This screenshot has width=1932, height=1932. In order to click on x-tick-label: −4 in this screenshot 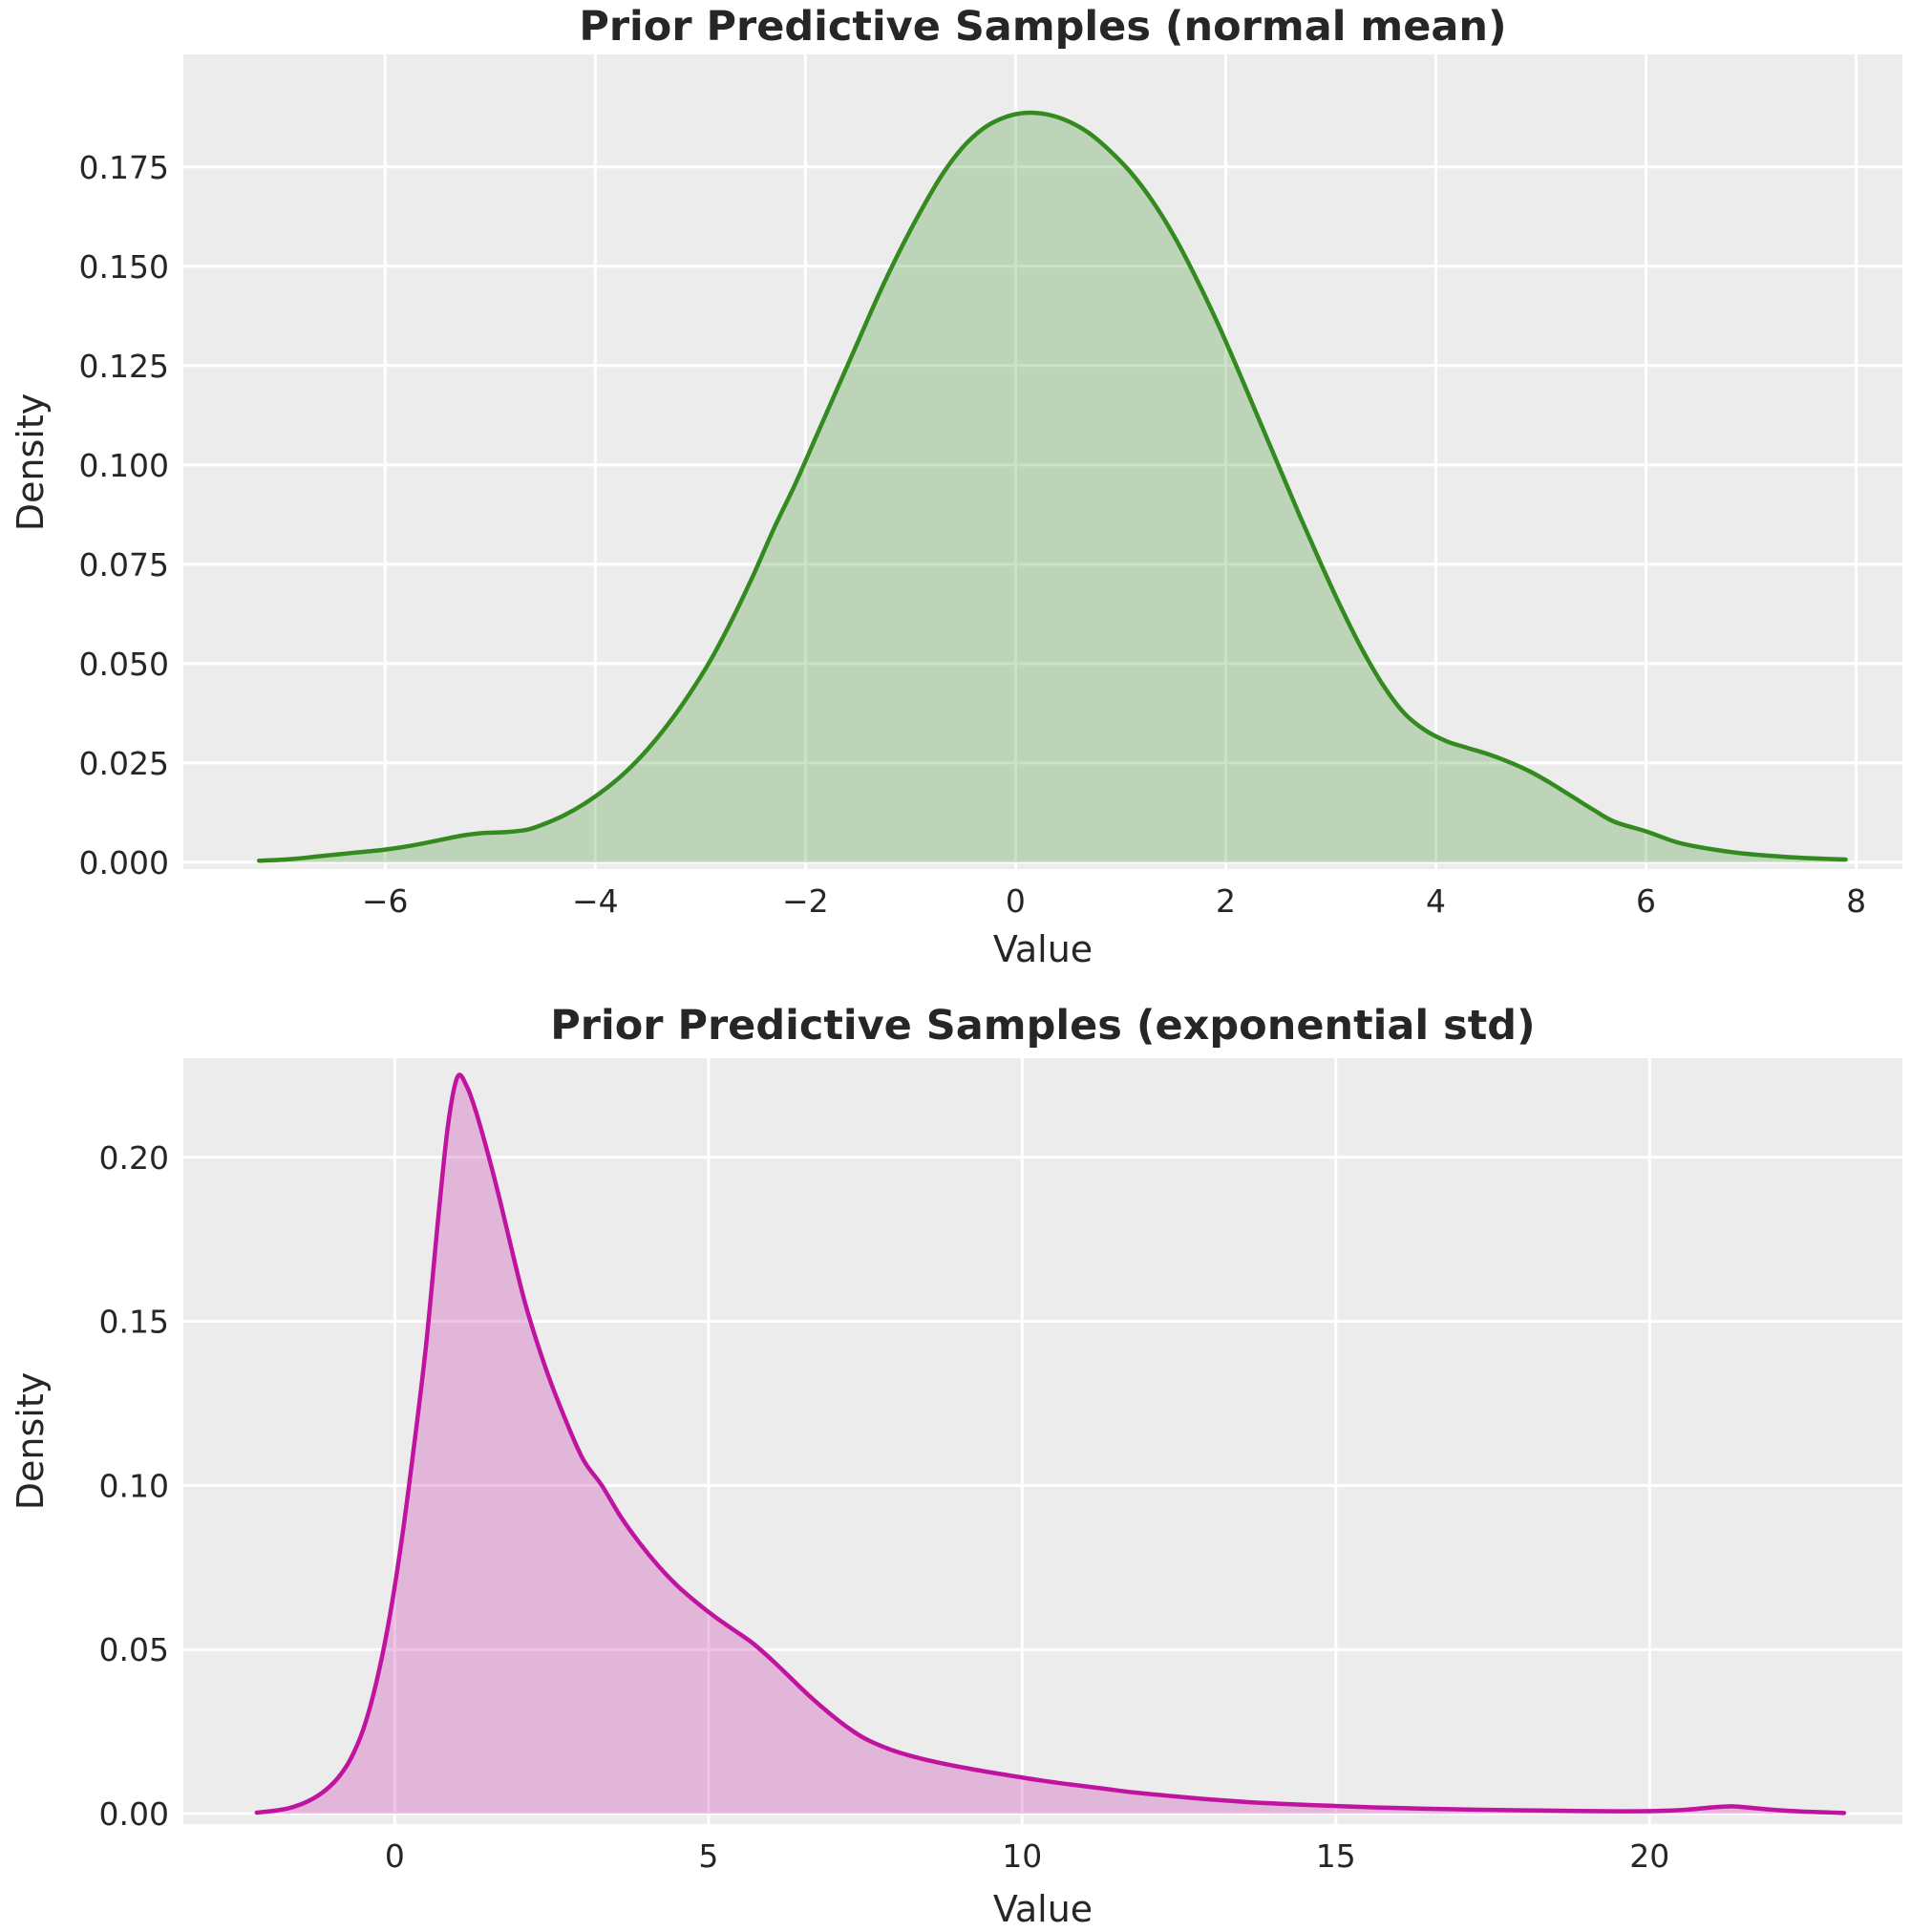, I will do `click(595, 901)`.